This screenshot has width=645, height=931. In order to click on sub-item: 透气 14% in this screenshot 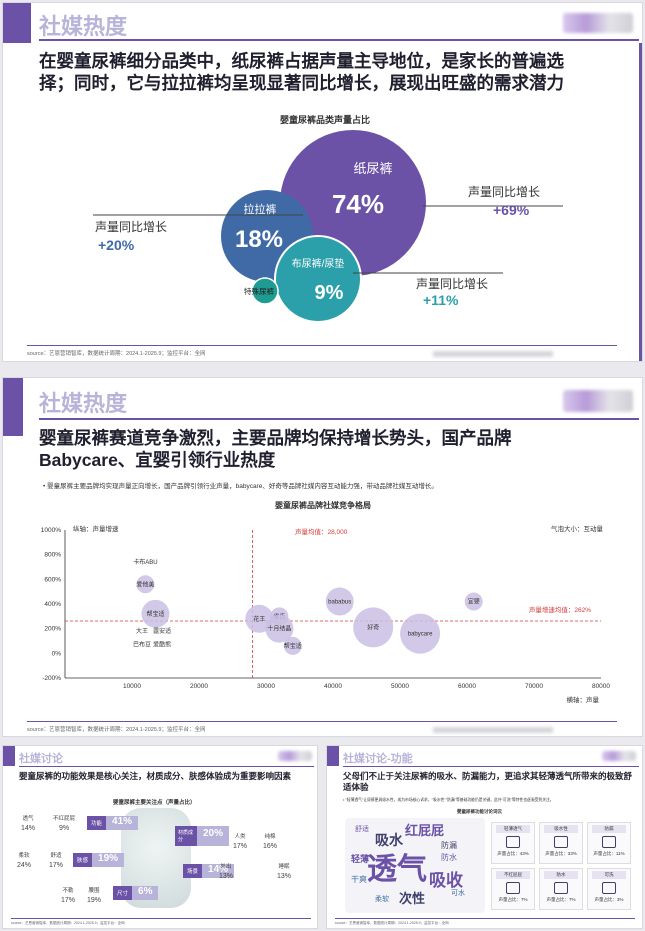, I will do `click(28, 824)`.